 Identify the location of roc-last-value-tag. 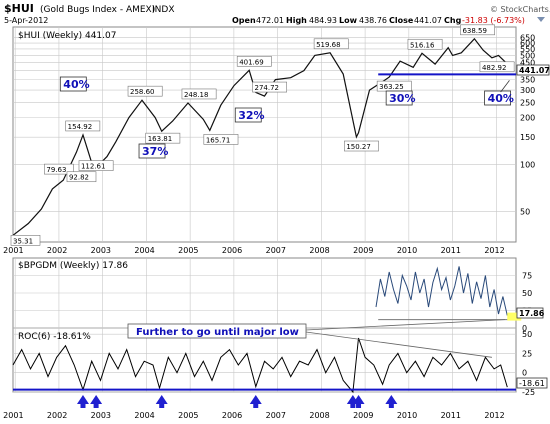
(532, 383).